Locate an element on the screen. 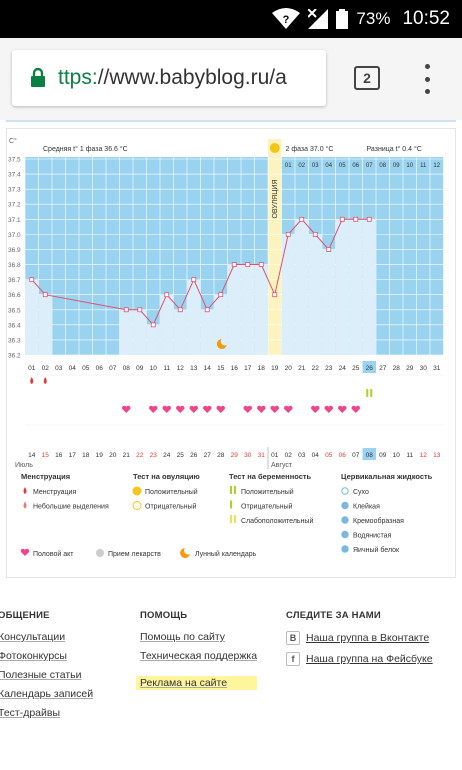  legend-item-label: Половой акт is located at coordinates (53, 554).